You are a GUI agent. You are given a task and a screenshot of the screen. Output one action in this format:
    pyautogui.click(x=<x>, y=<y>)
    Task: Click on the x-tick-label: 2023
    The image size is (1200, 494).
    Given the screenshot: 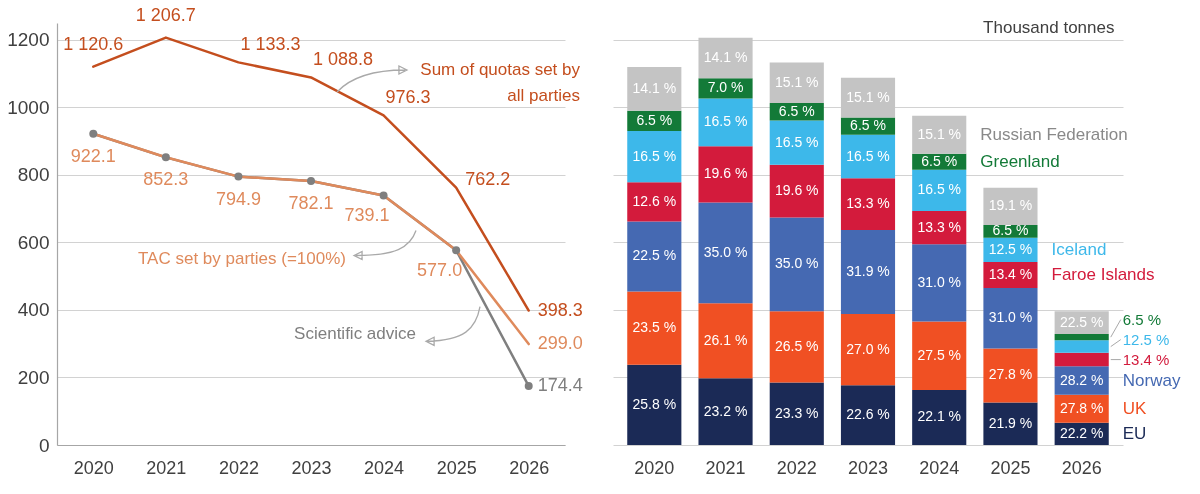 What is the action you would take?
    pyautogui.click(x=311, y=467)
    